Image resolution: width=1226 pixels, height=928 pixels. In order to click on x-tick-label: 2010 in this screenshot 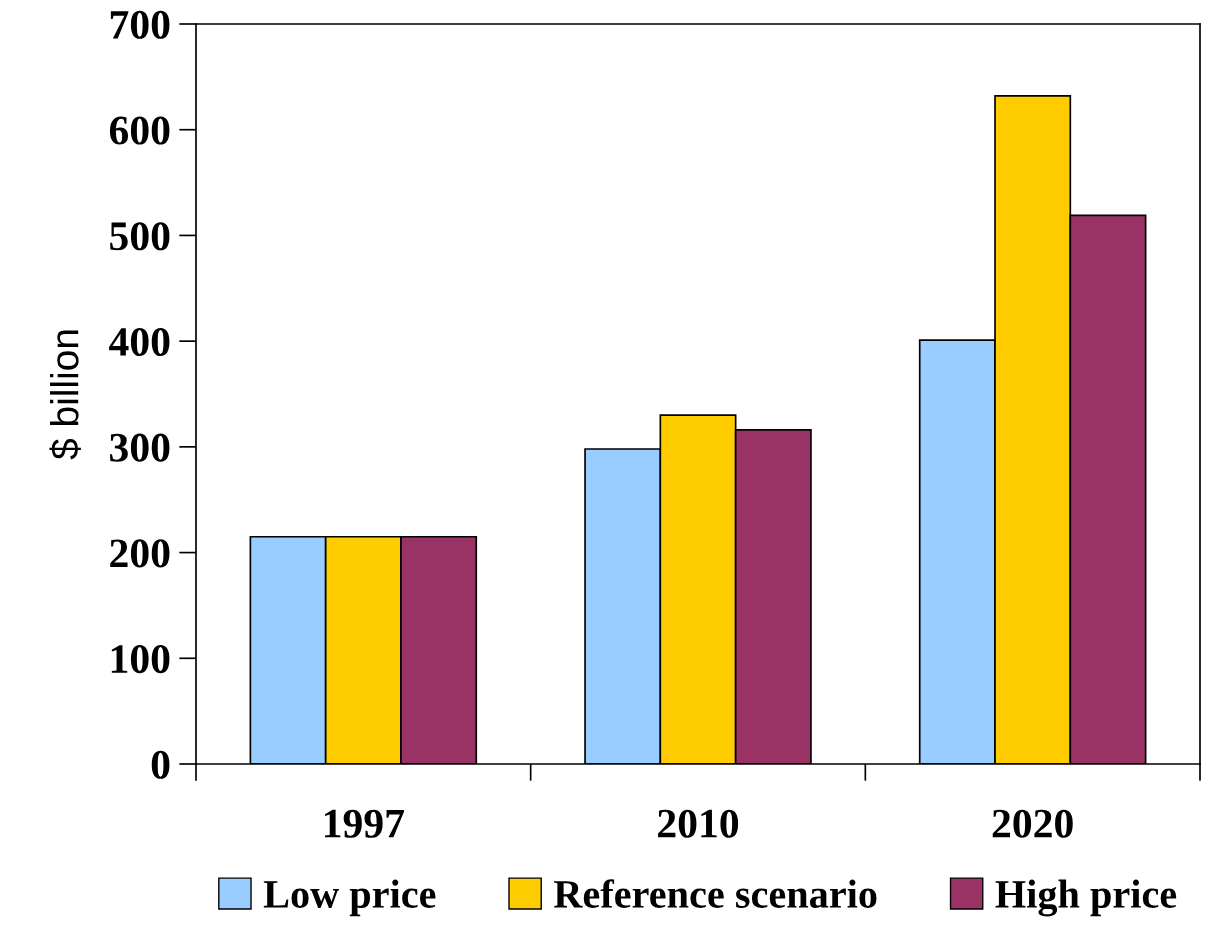, I will do `click(698, 823)`.